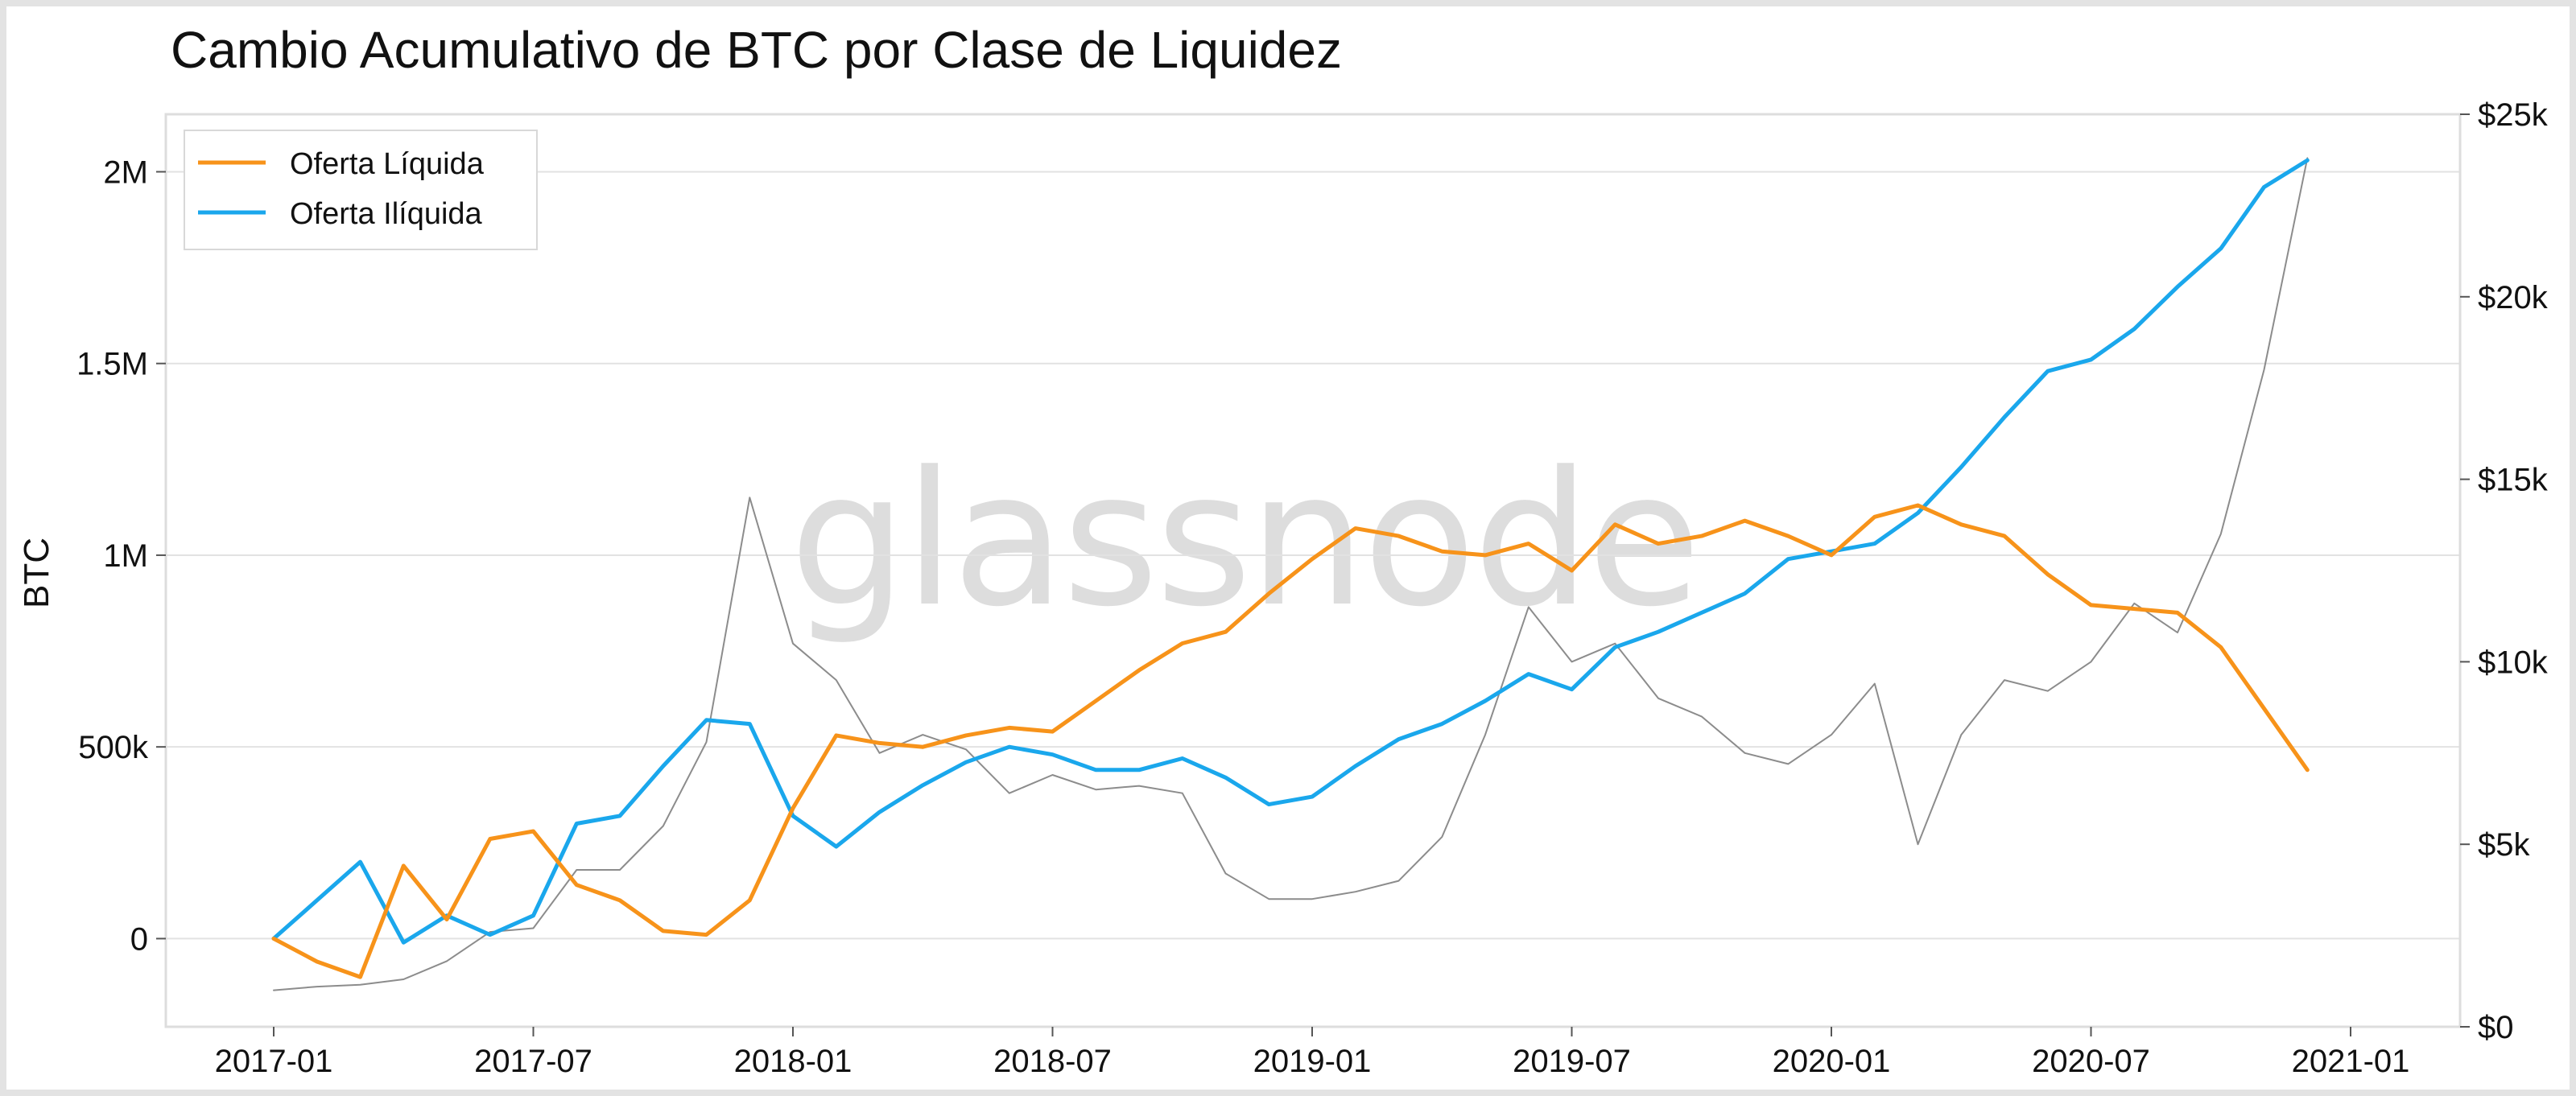  I want to click on x-tick-label: 2021-01, so click(2351, 1061).